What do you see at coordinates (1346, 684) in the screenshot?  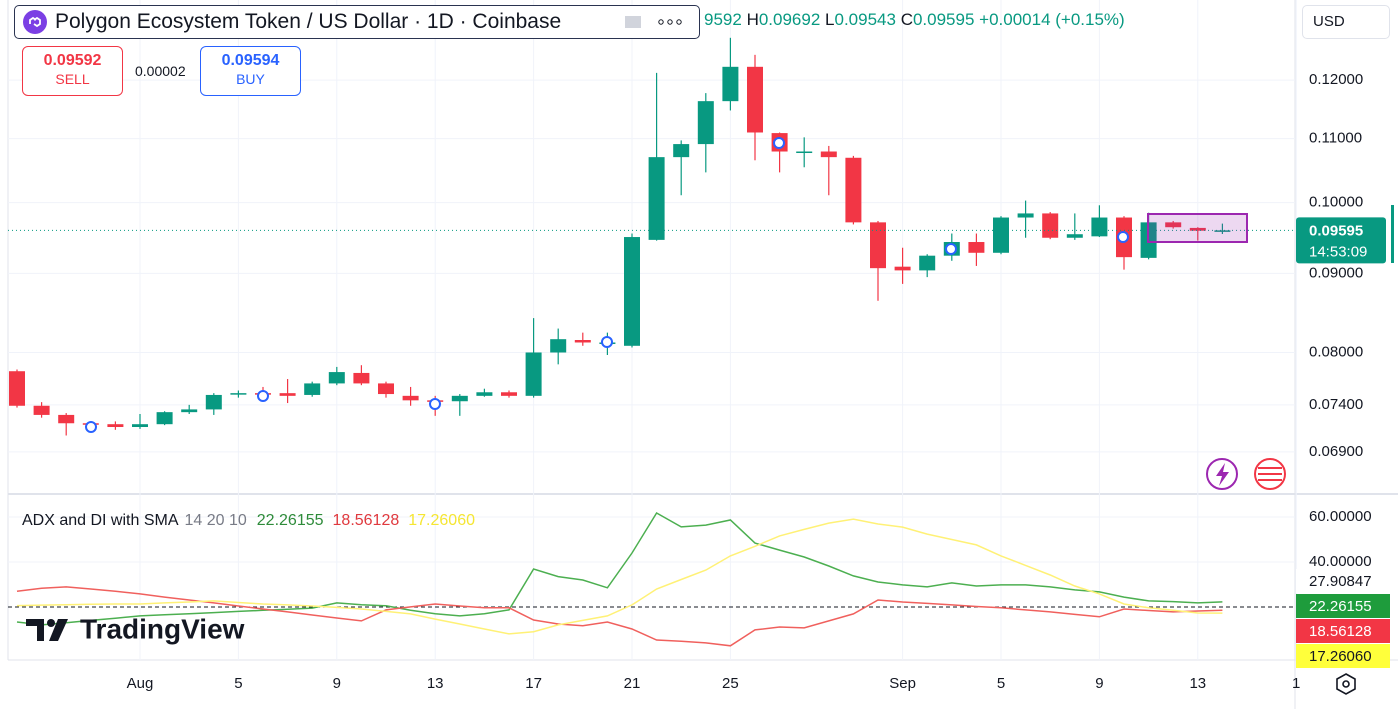 I see `settings-icon` at bounding box center [1346, 684].